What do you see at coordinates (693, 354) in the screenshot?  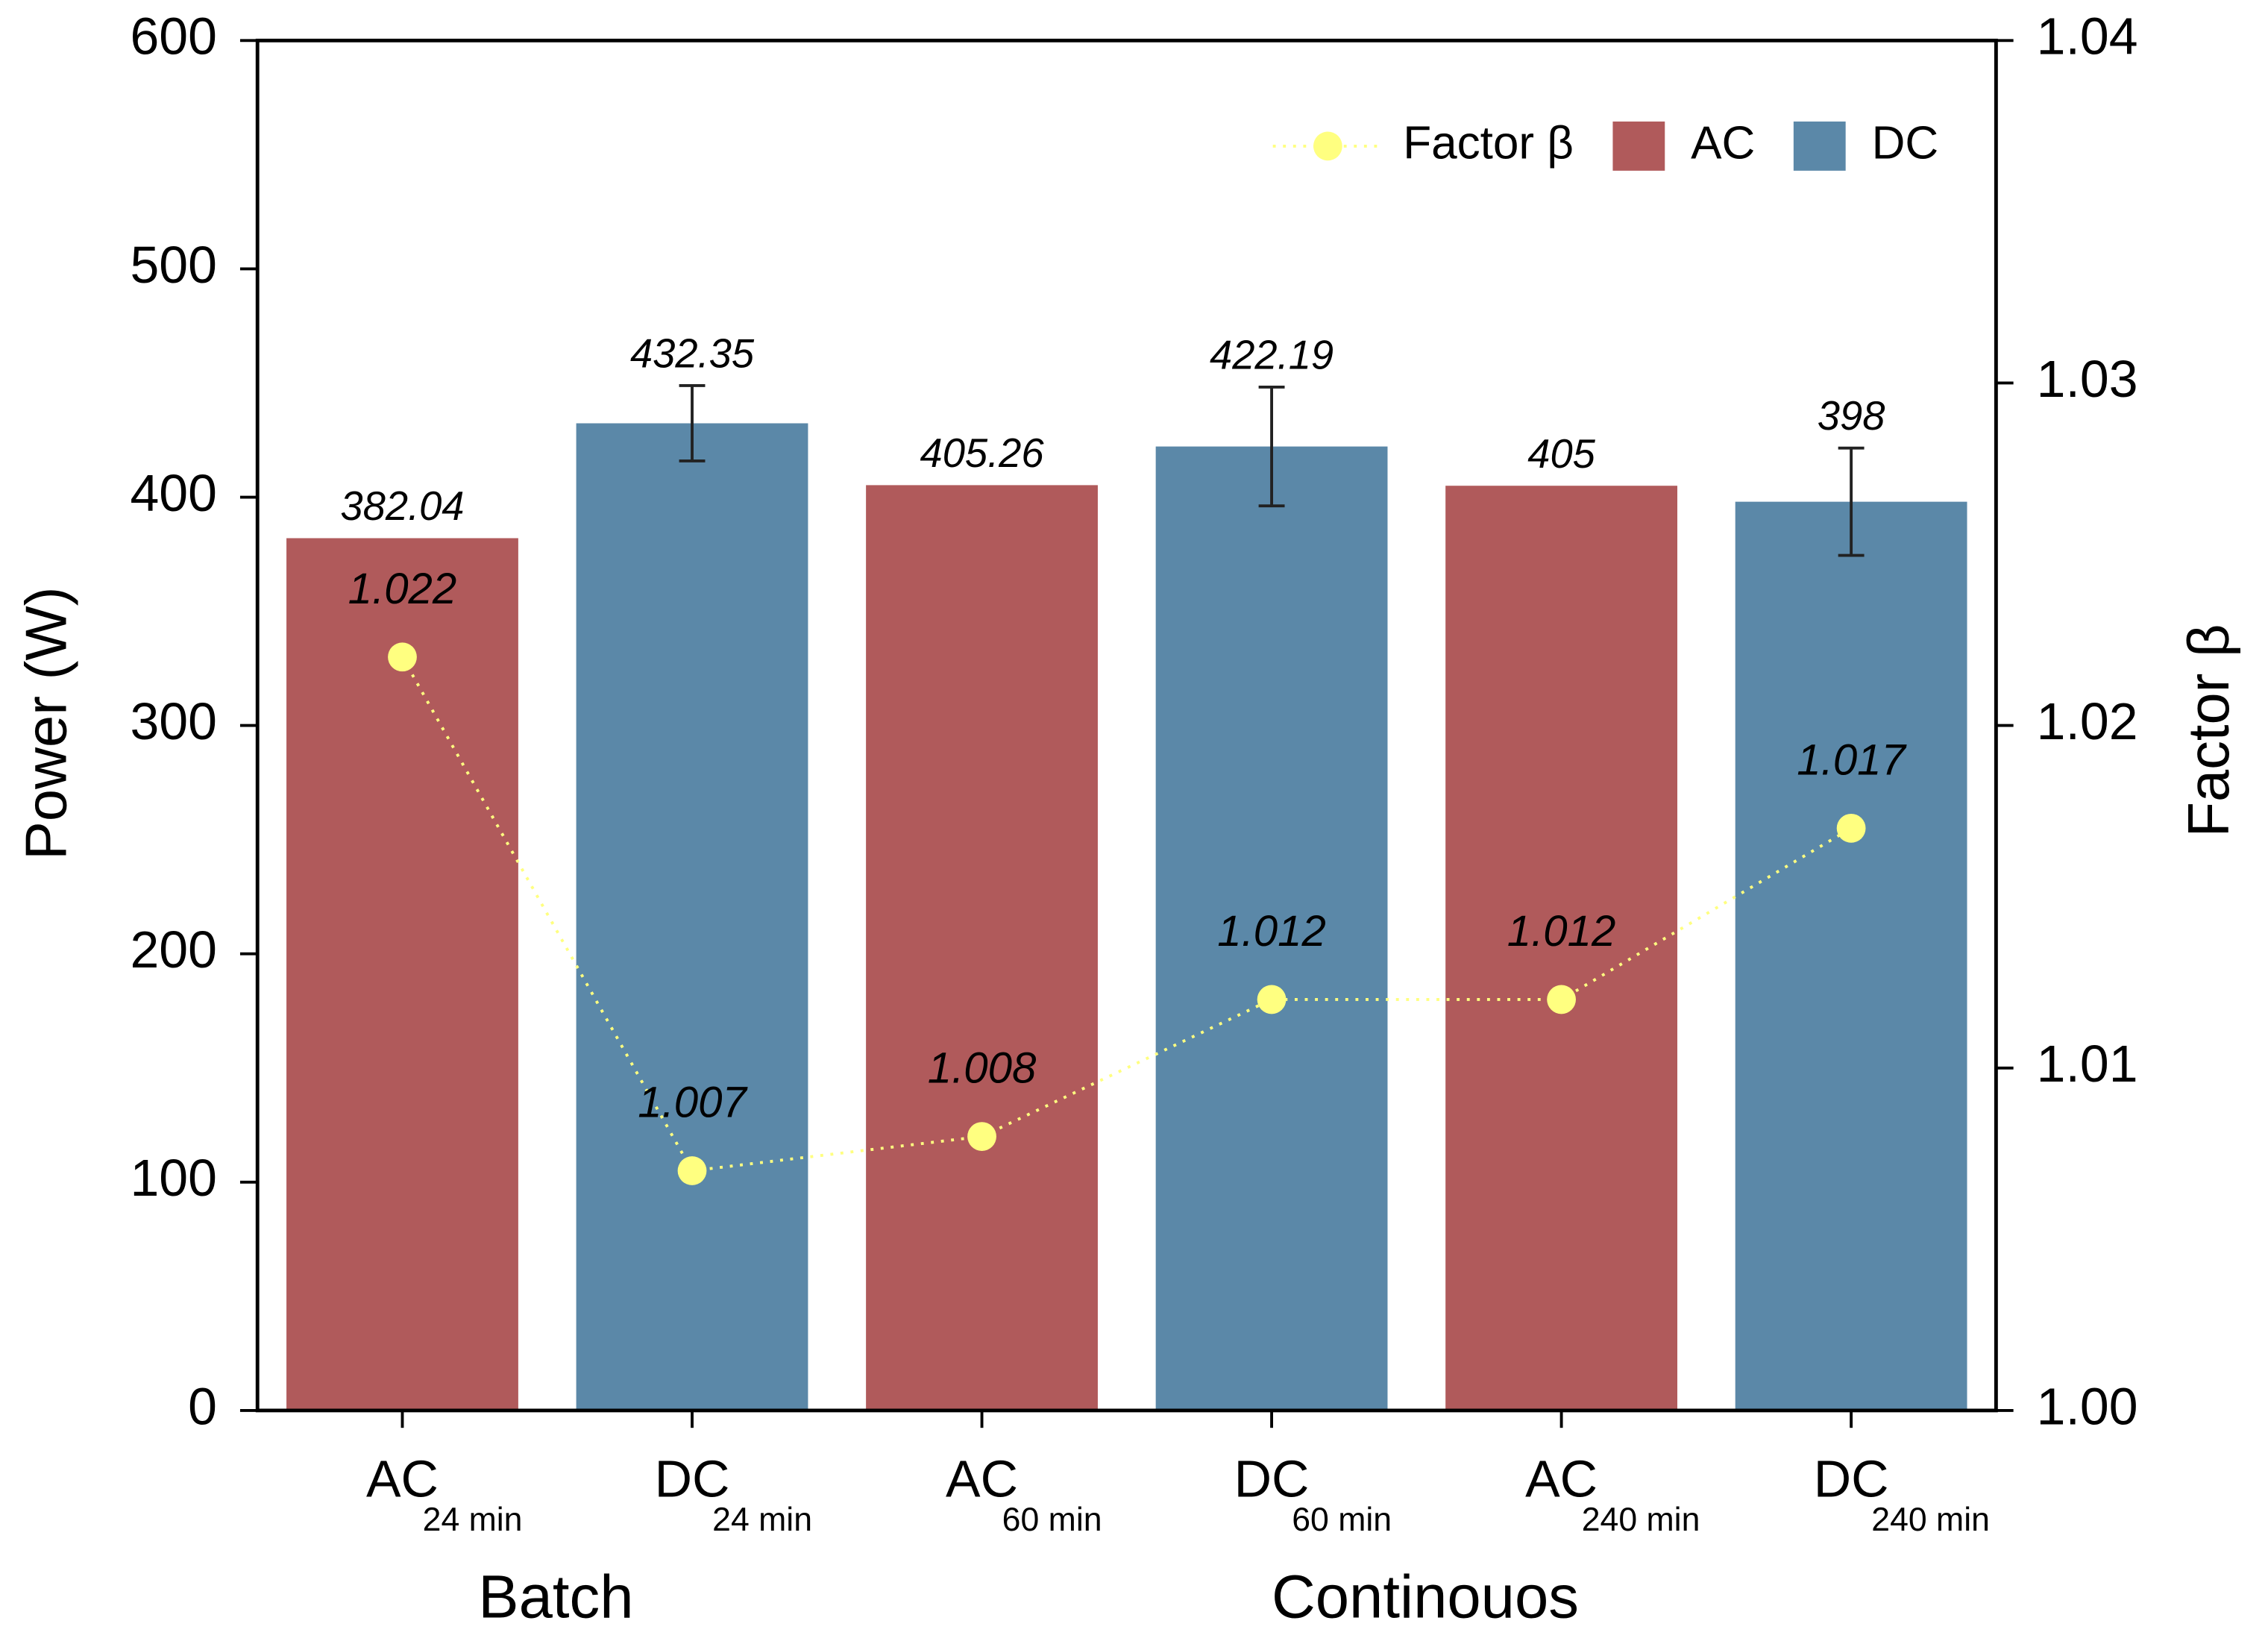 I see `value-label: 432.35` at bounding box center [693, 354].